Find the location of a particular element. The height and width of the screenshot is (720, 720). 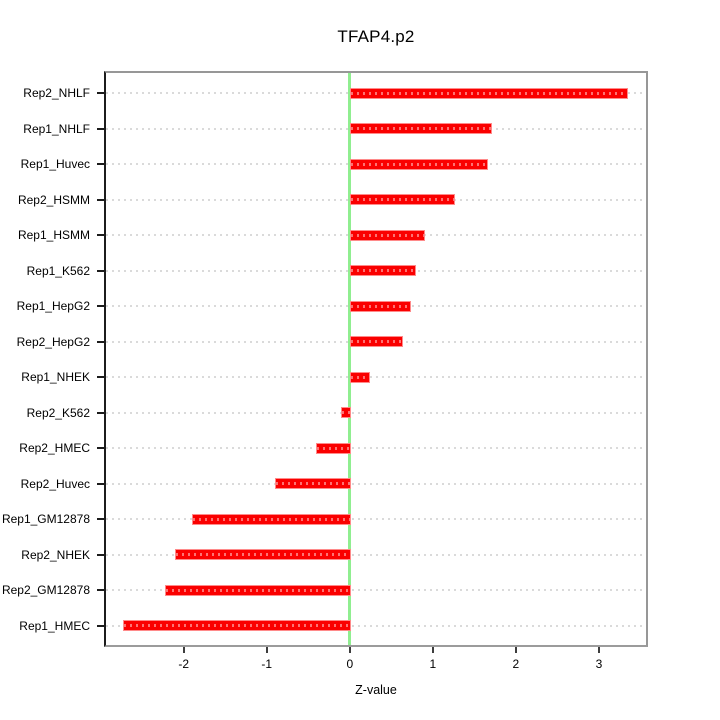

y-axis-label: Rep1_K562 is located at coordinates (58, 270).